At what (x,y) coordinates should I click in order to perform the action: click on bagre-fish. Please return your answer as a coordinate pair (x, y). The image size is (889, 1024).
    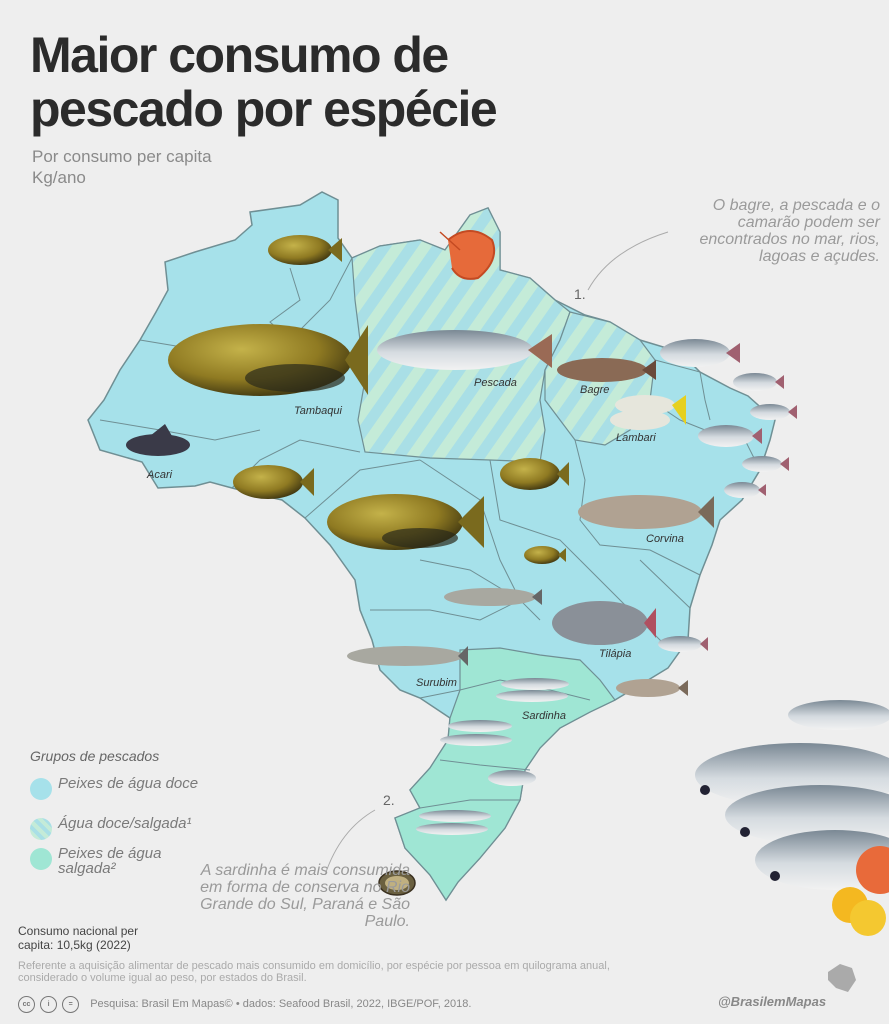
    Looking at the image, I should click on (606, 370).